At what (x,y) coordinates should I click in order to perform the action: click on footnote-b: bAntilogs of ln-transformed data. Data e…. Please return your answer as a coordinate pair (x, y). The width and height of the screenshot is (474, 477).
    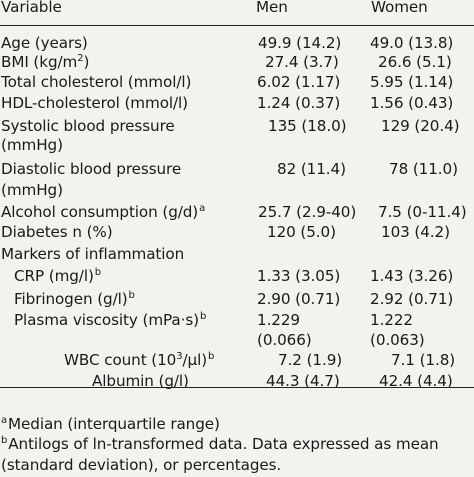
    Looking at the image, I should click on (220, 445).